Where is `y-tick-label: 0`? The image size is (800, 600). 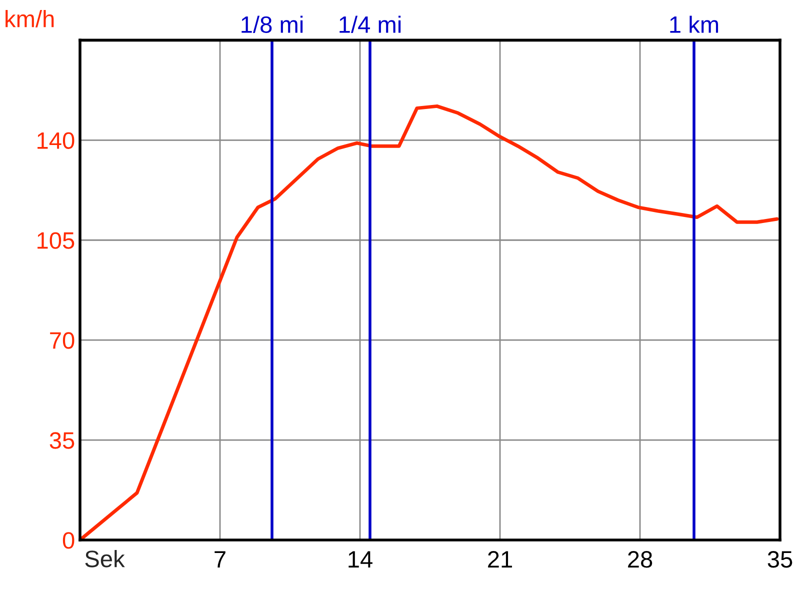 y-tick-label: 0 is located at coordinates (68, 540).